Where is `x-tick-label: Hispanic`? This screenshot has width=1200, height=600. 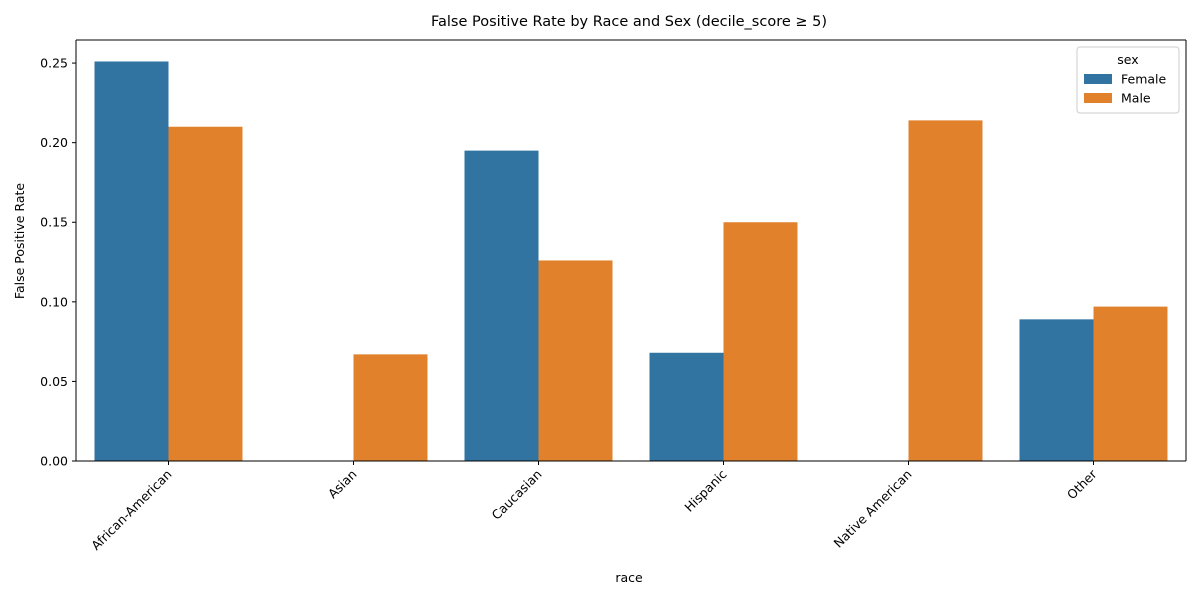 x-tick-label: Hispanic is located at coordinates (705, 490).